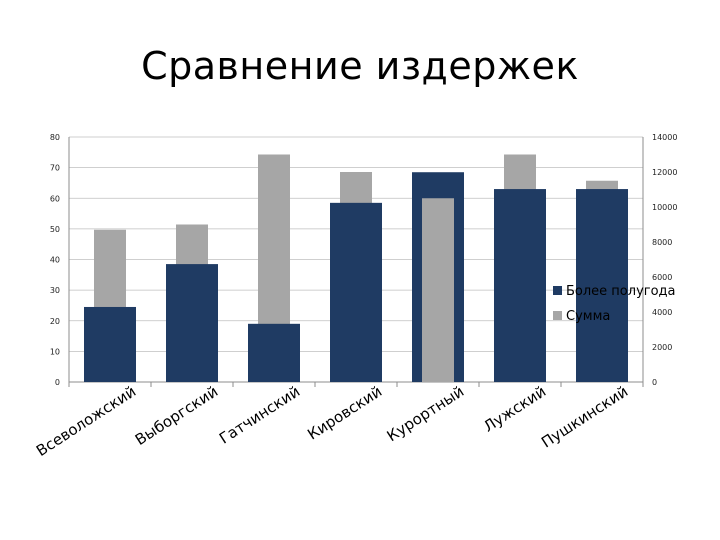  I want to click on bar-sum, so click(438, 290).